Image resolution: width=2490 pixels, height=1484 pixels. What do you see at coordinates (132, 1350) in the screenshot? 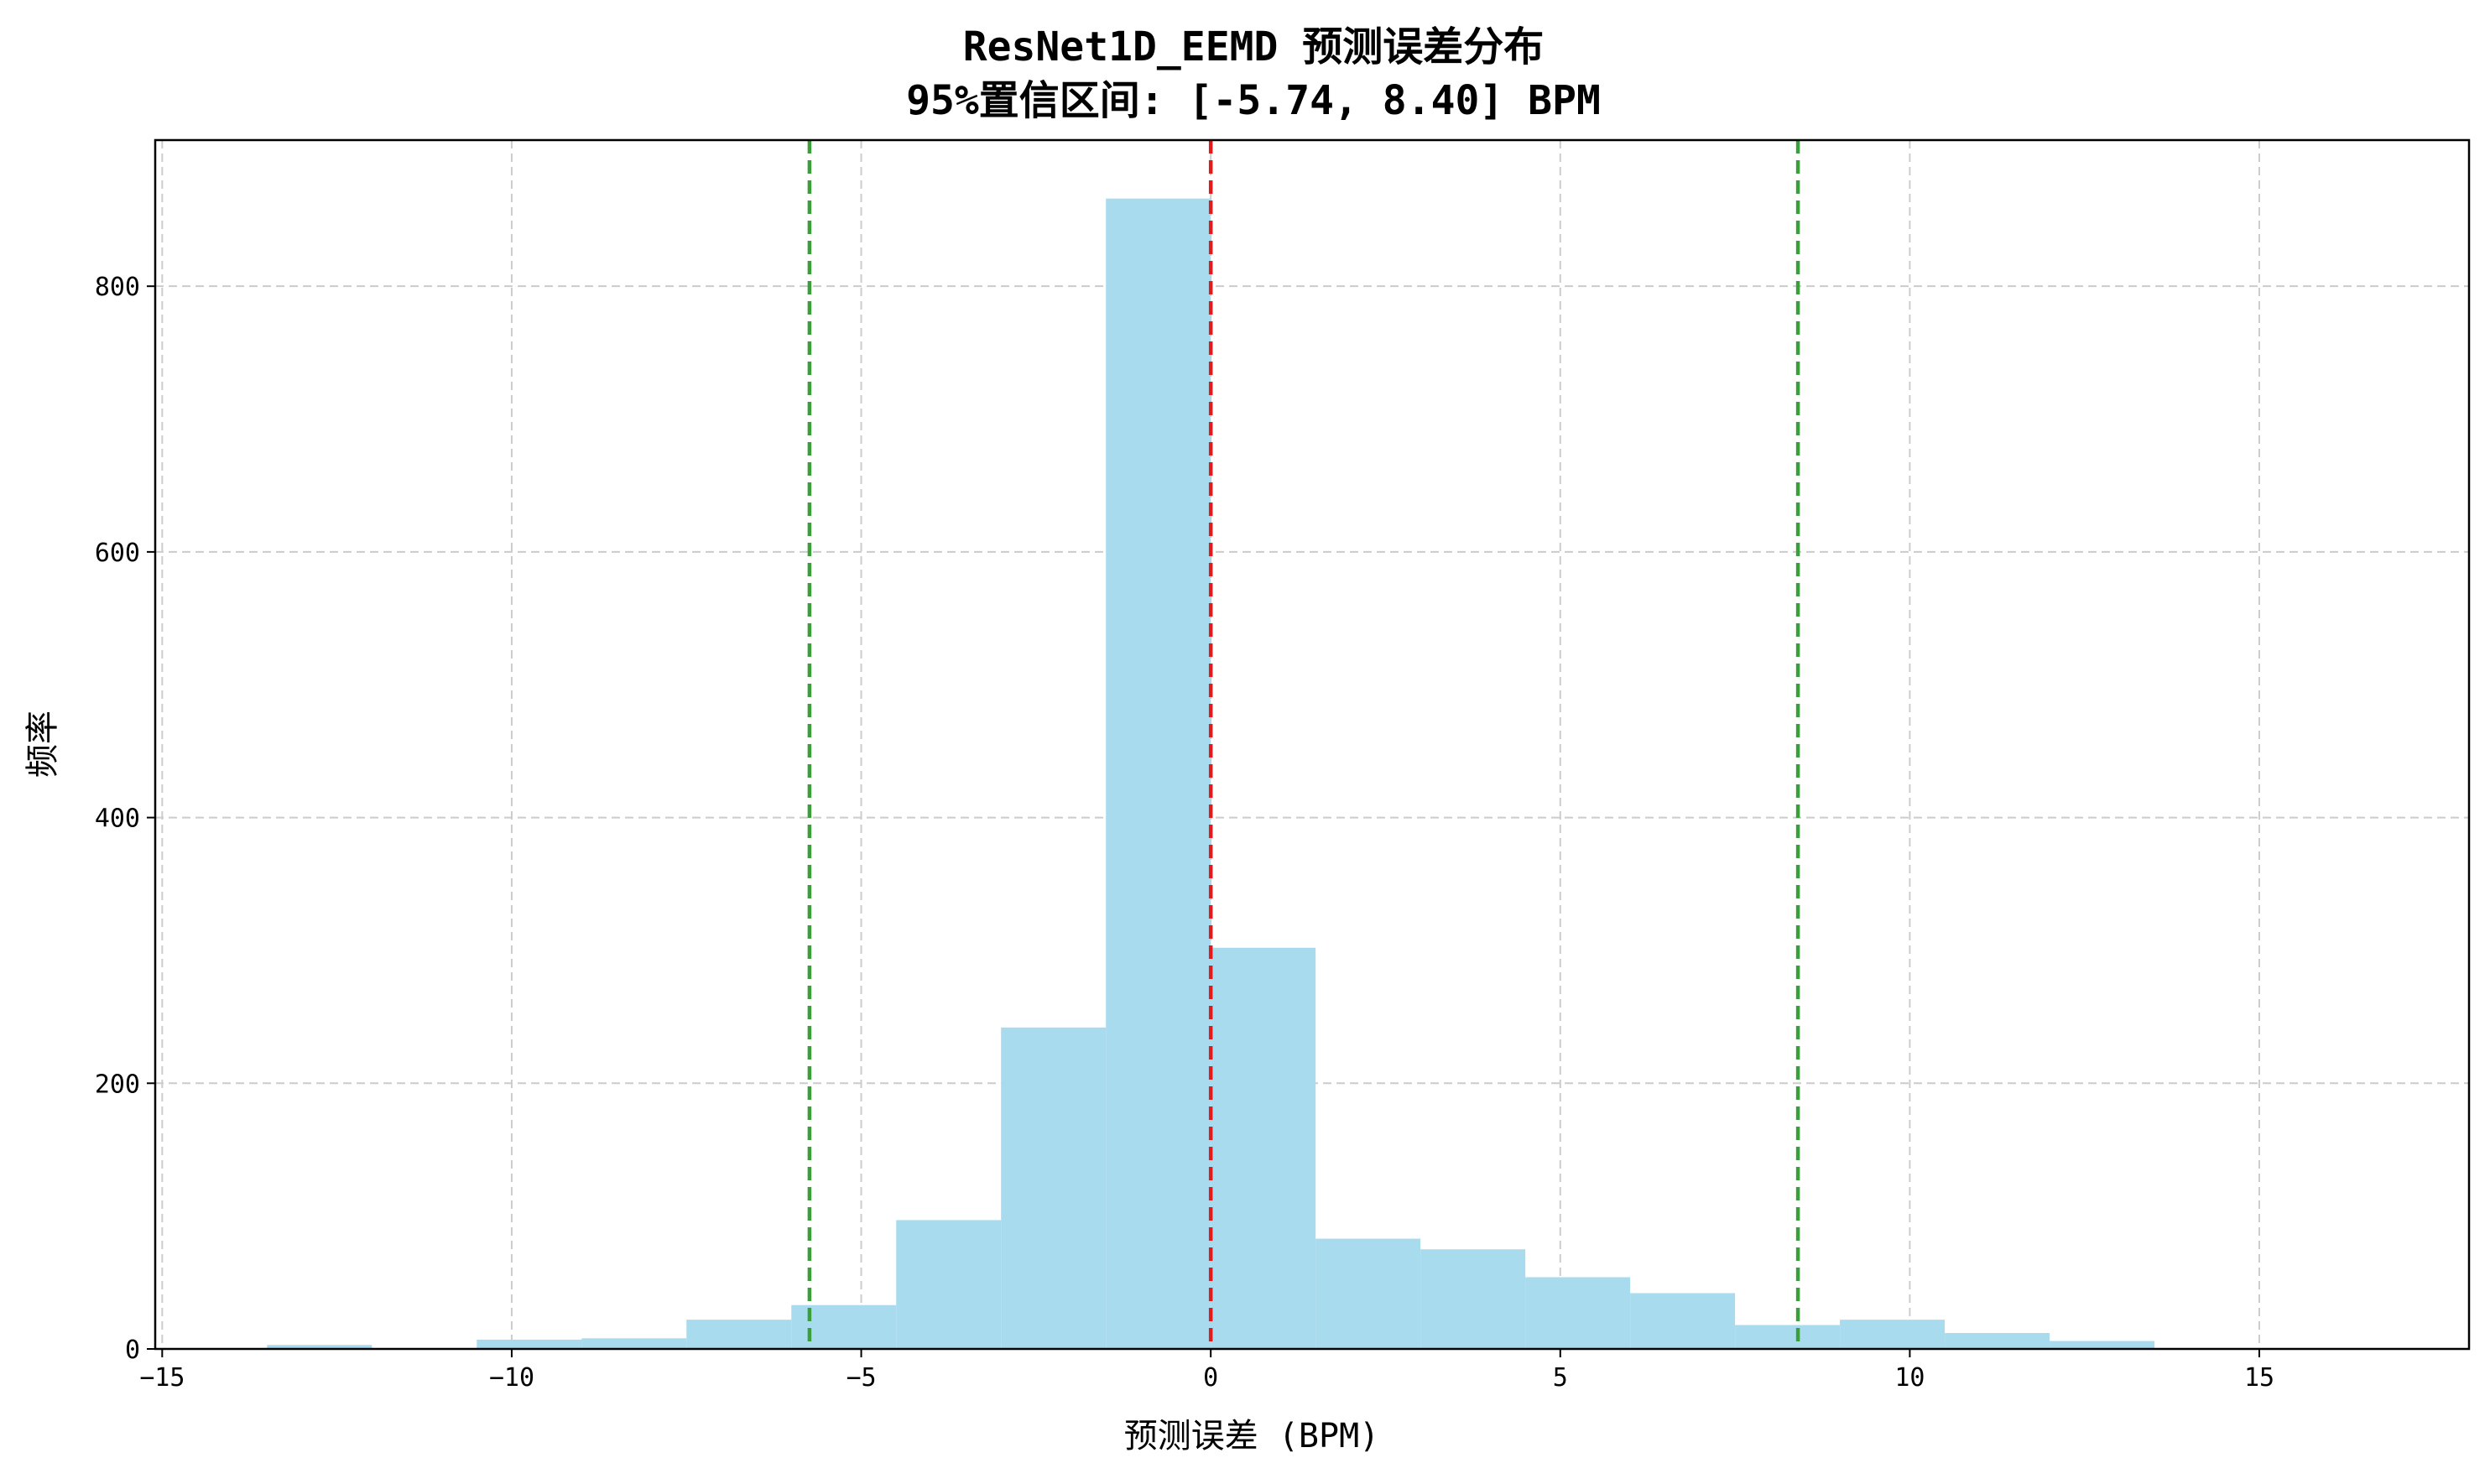
I see `y-tick-label: 0` at bounding box center [132, 1350].